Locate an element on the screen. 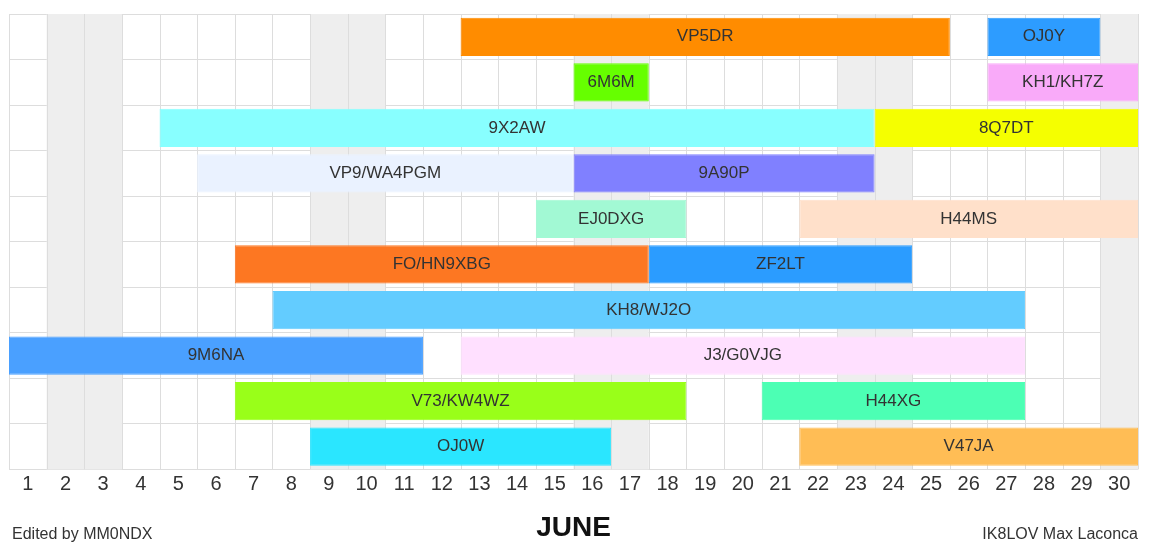 The height and width of the screenshot is (553, 1150). x-tick-label: 3 is located at coordinates (103, 482).